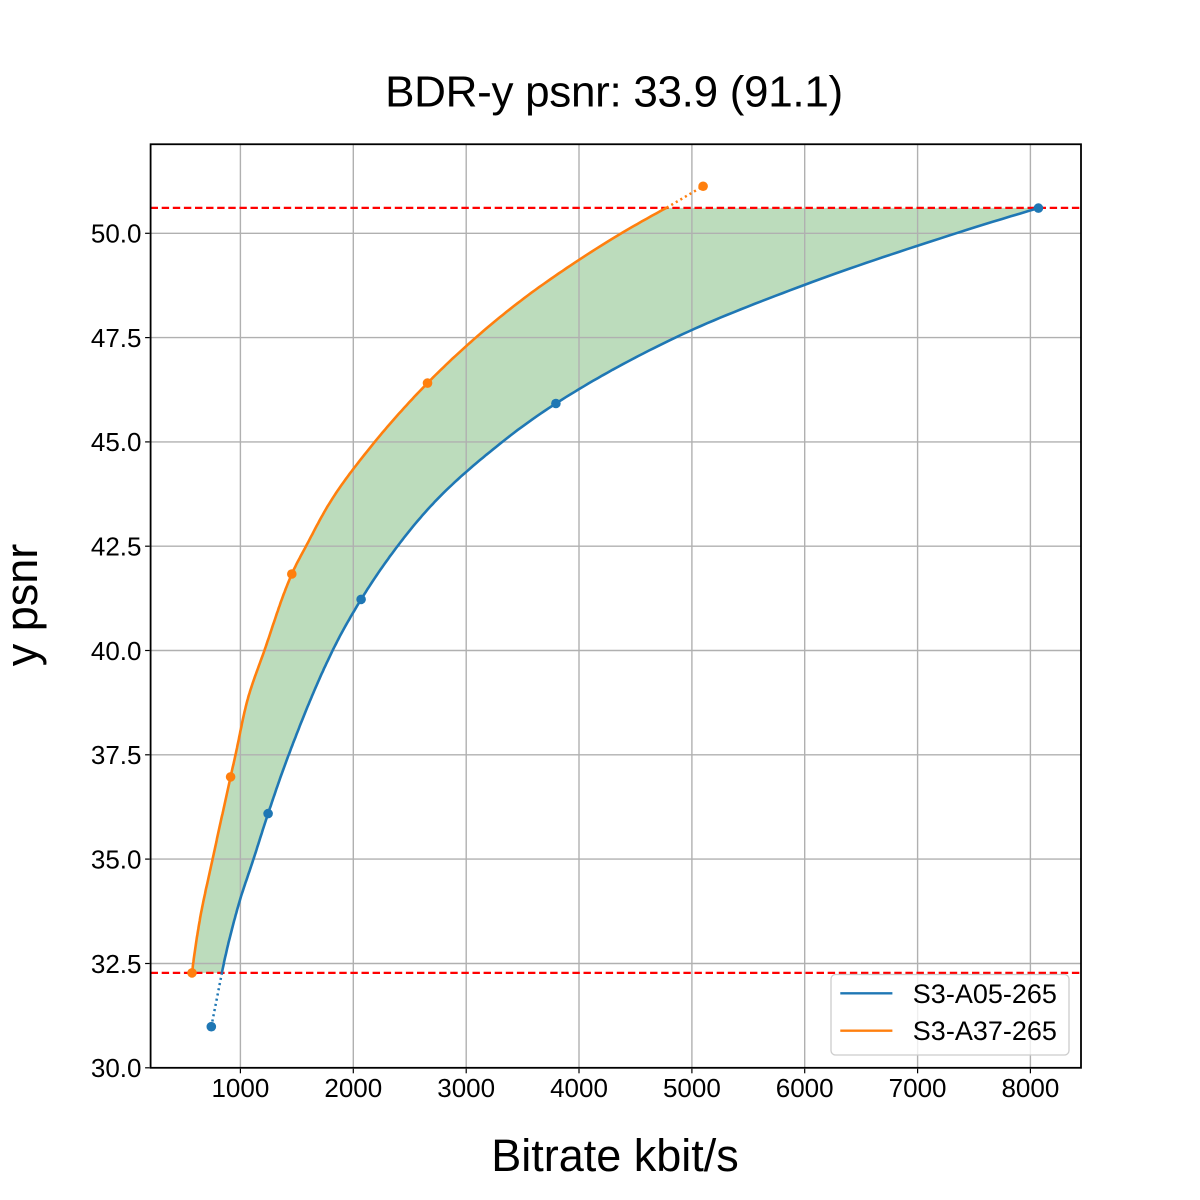 Image resolution: width=1200 pixels, height=1200 pixels. What do you see at coordinates (615, 1155) in the screenshot?
I see `svg-text: Bitrate kbit/s` at bounding box center [615, 1155].